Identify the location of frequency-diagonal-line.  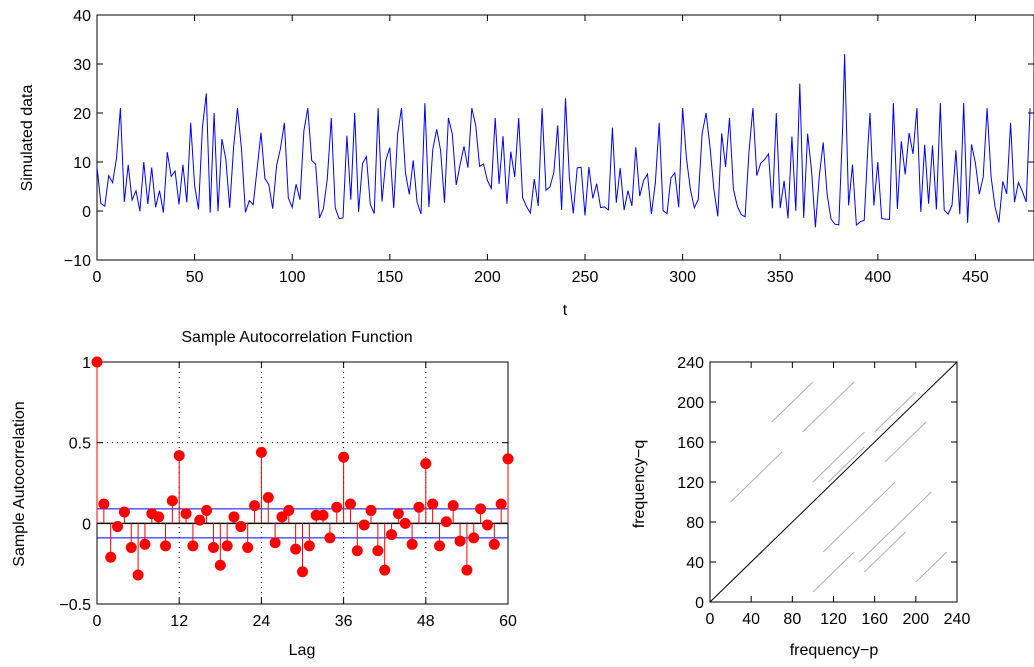
(833, 482).